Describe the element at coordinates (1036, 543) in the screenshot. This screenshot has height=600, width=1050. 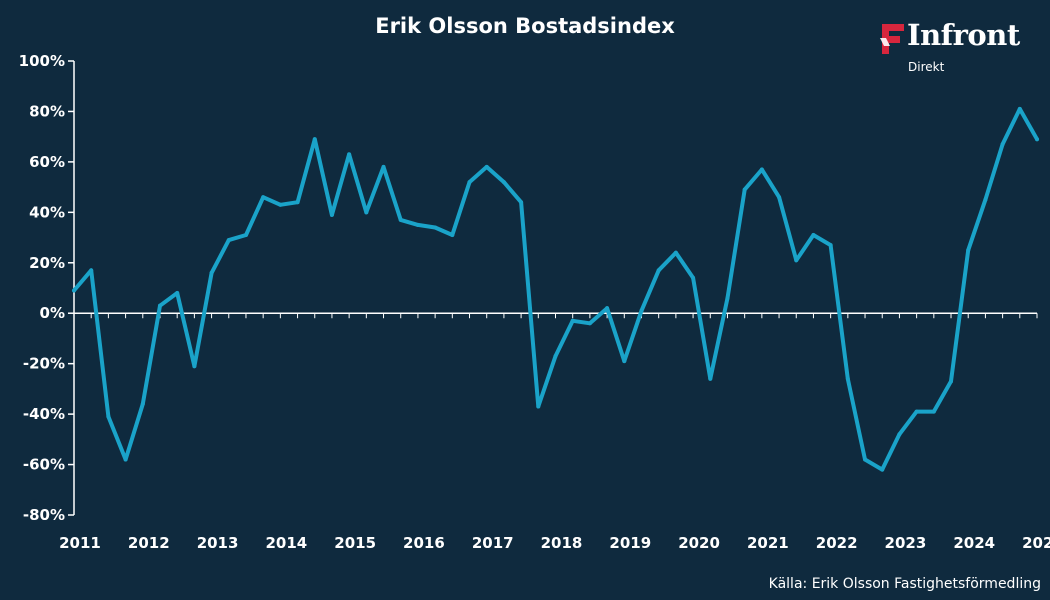
I see `x-tick-label: 2025` at that location.